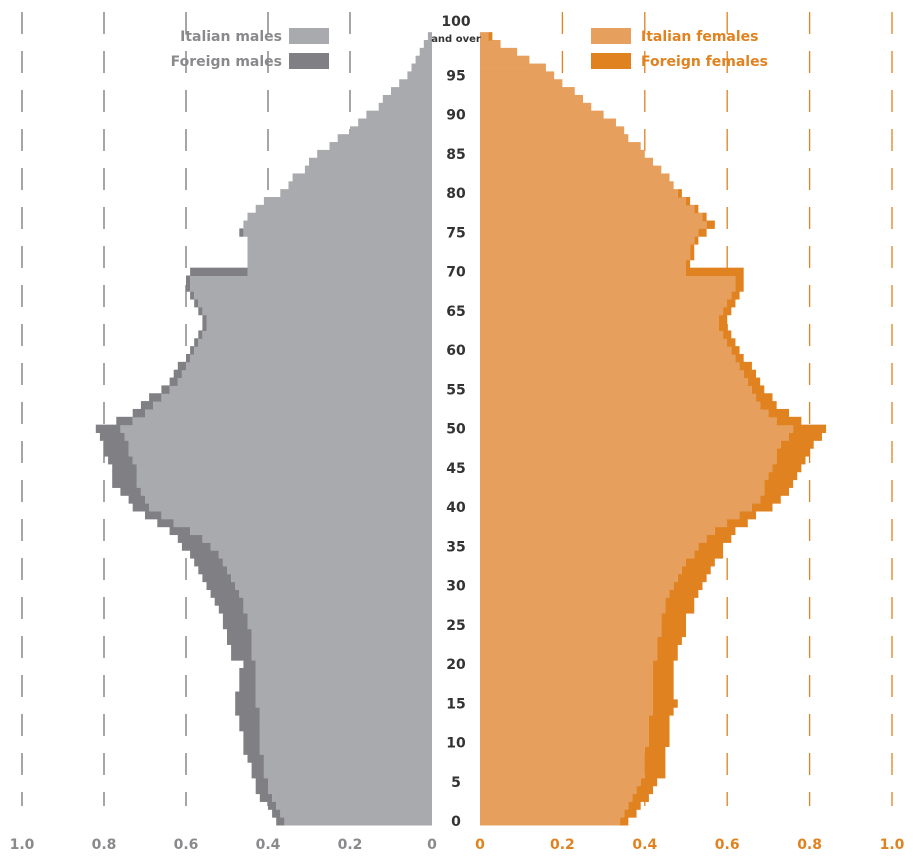 This screenshot has height=858, width=917. Describe the element at coordinates (226, 62) in the screenshot. I see `legend-label-foreign-males: Foreign males` at that location.